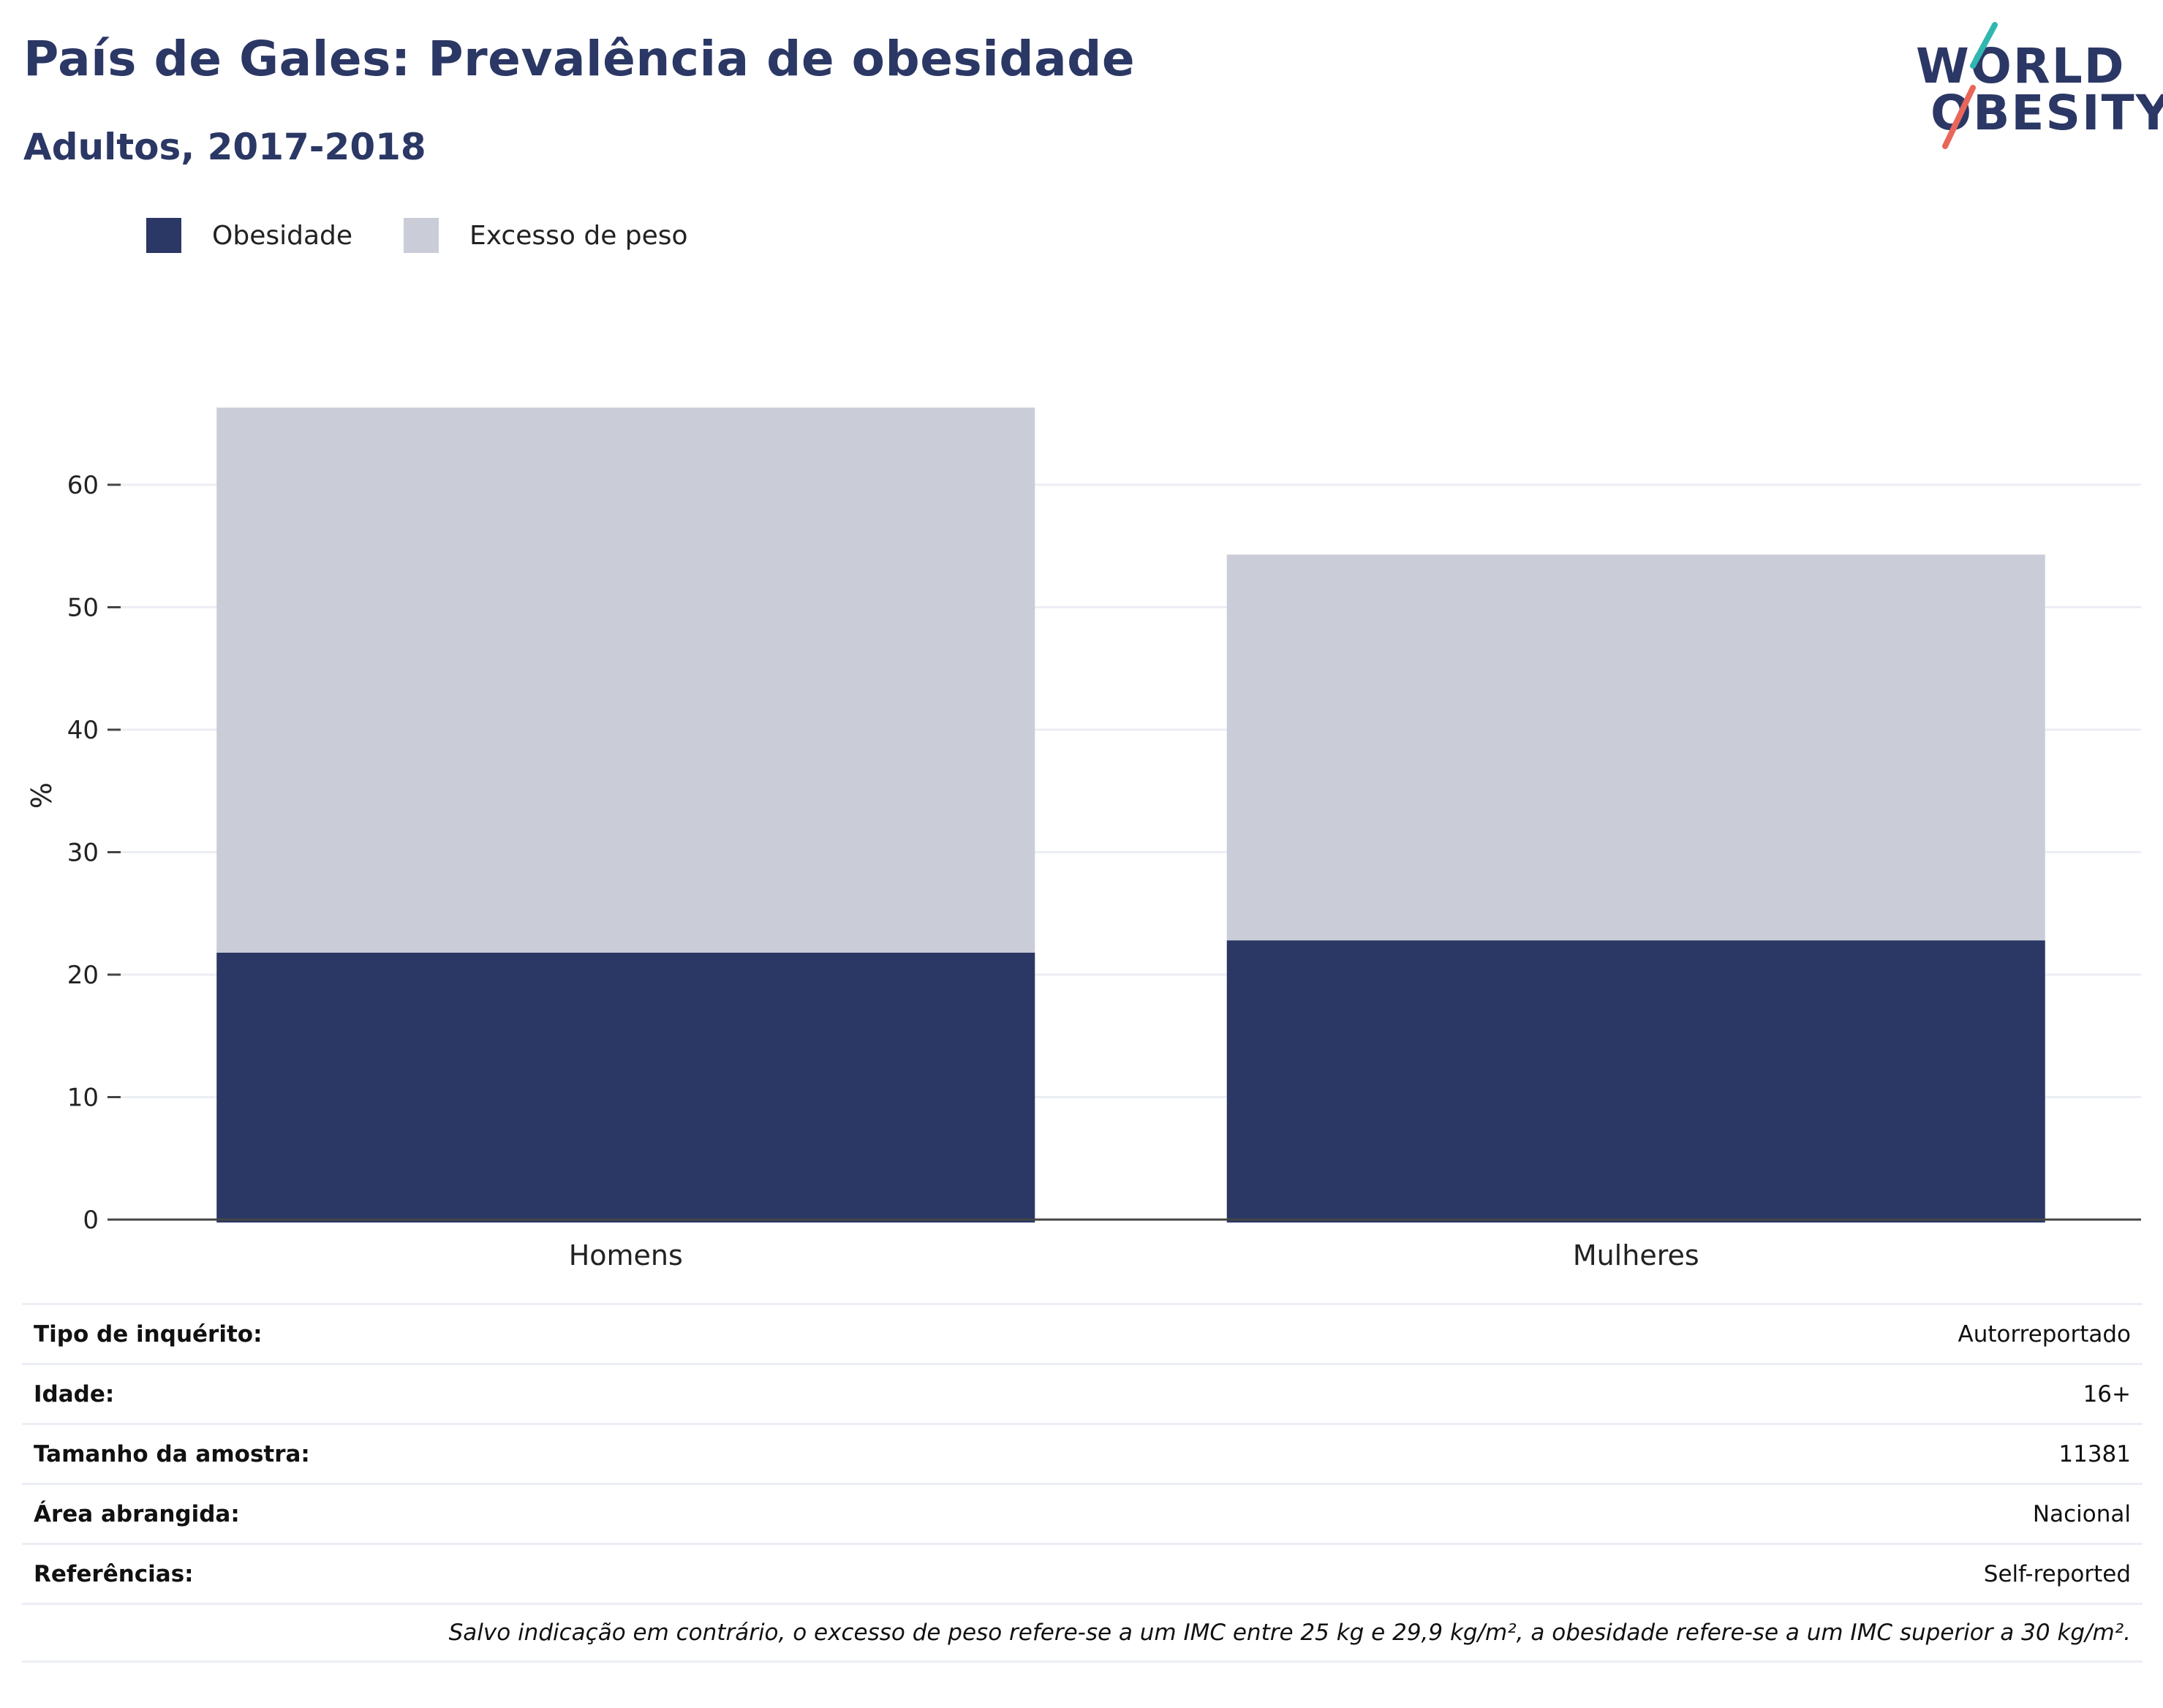 This screenshot has width=2163, height=1708. I want to click on y-tick-label: 50, so click(83, 608).